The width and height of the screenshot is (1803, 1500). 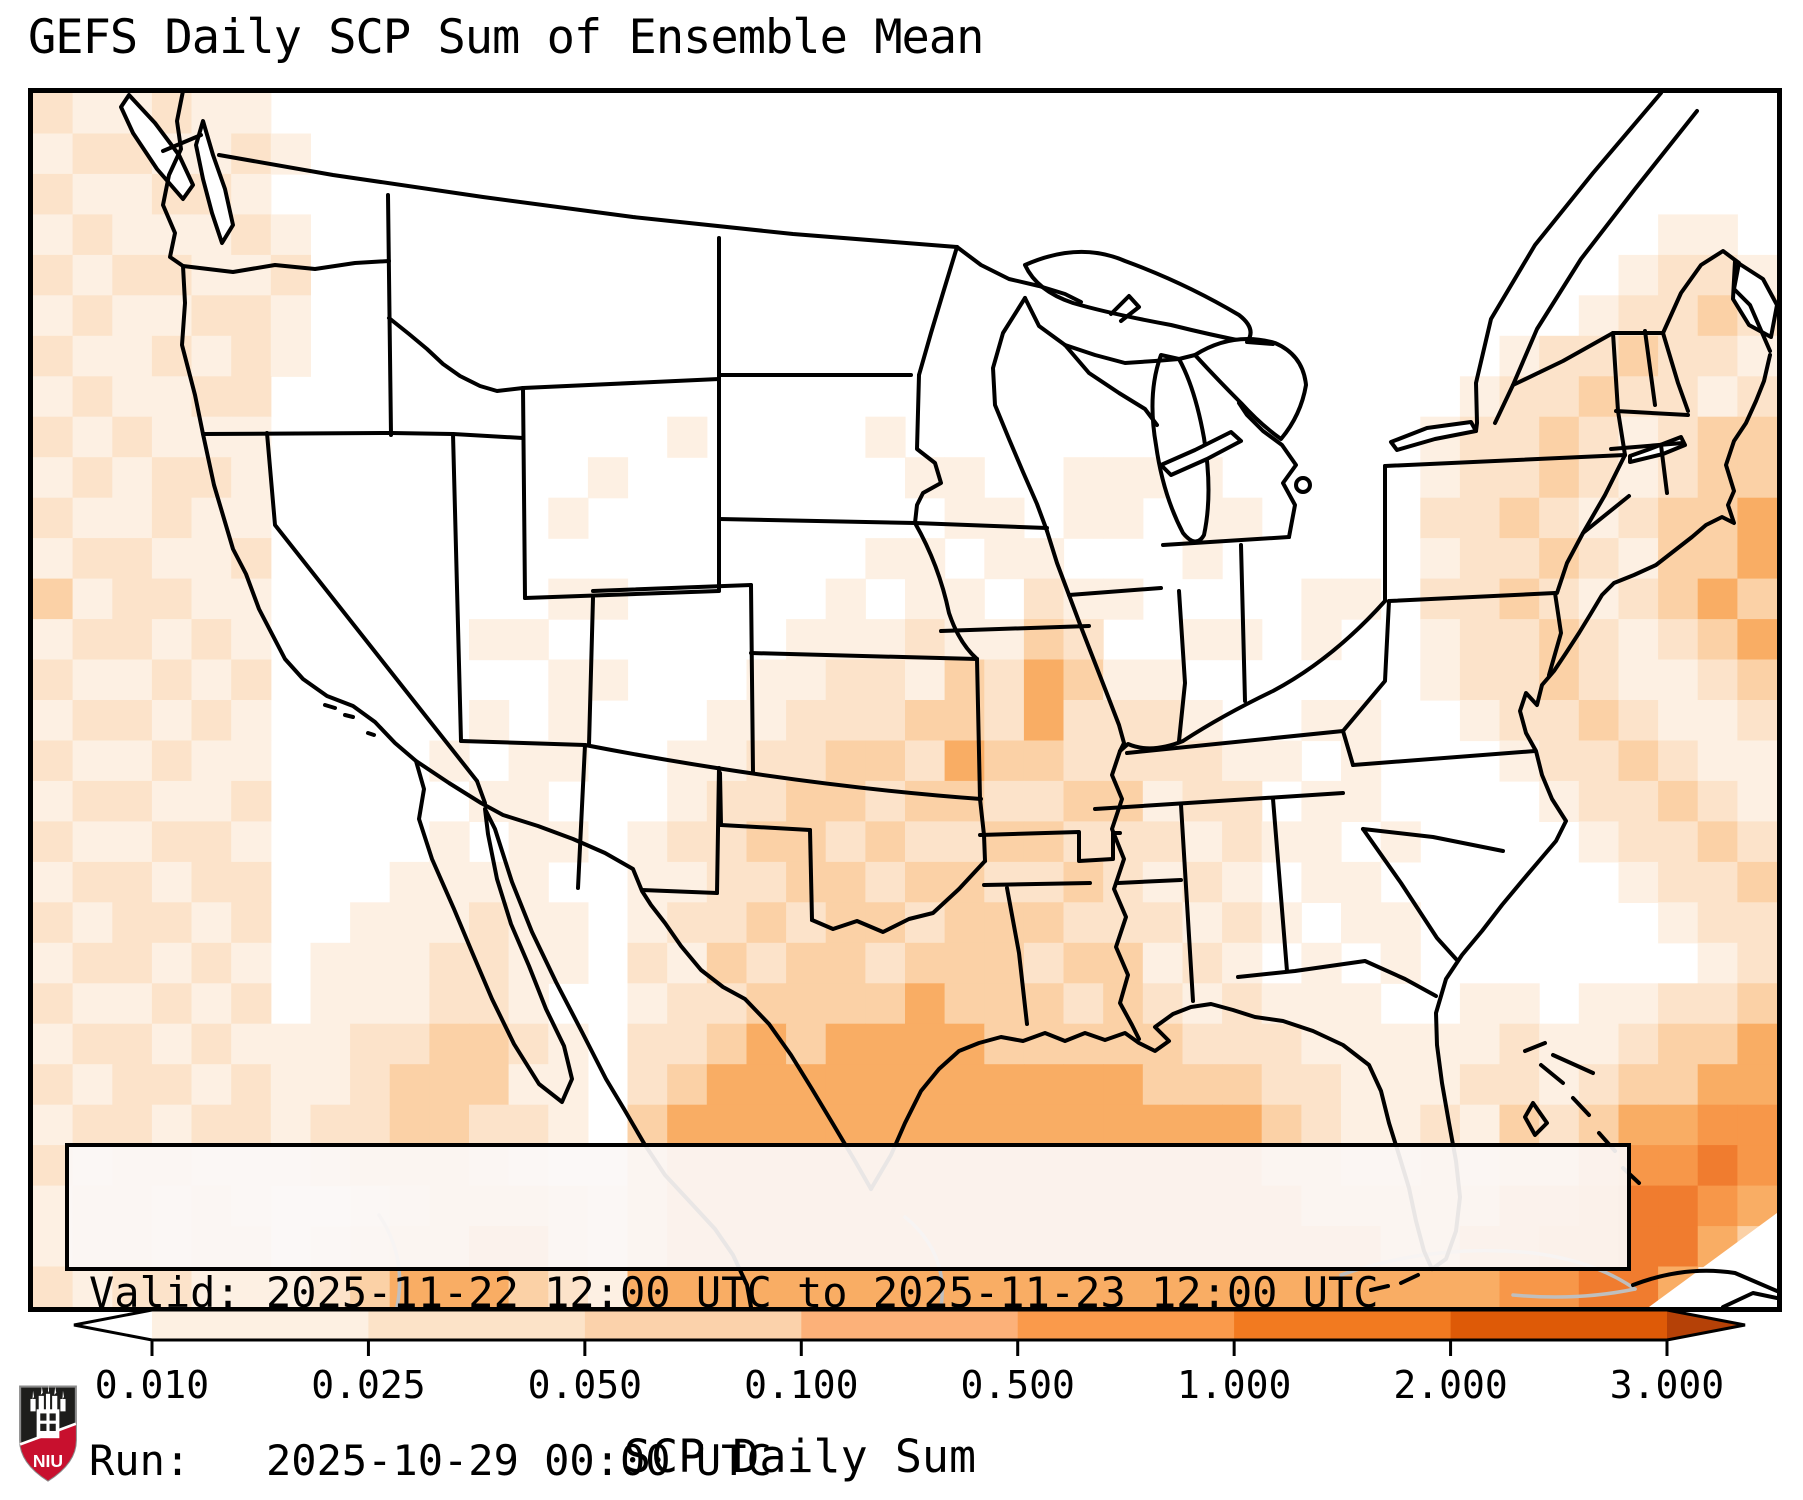 I want to click on colorbar-tick-label: 0.050, so click(x=585, y=1385).